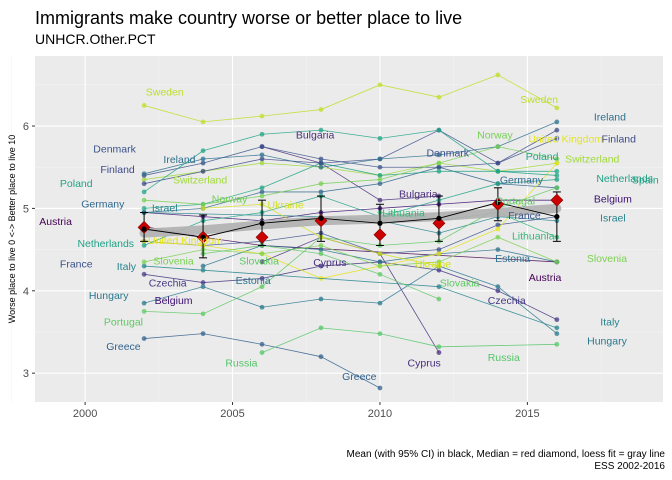 The width and height of the screenshot is (672, 480). What do you see at coordinates (144, 245) in the screenshot?
I see `data-point-netherlands` at bounding box center [144, 245].